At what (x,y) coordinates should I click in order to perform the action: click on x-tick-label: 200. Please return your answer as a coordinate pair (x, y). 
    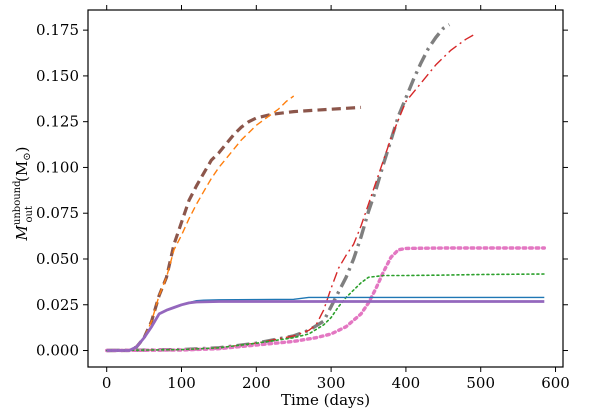
    Looking at the image, I should click on (256, 383).